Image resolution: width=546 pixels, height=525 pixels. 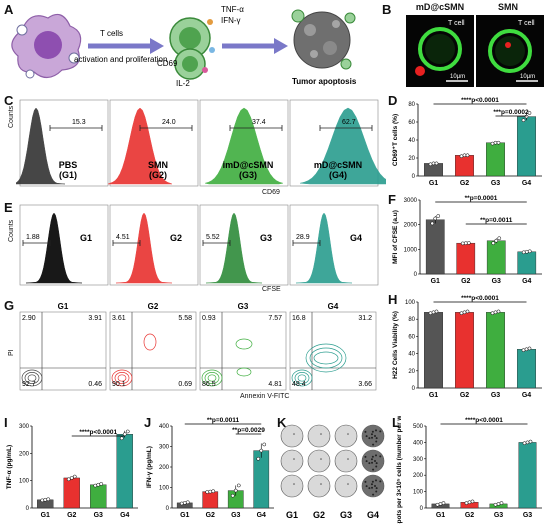 What do you see at coordinates (411, 141) in the screenshot?
I see `y-tick-label: 40` at bounding box center [411, 141].